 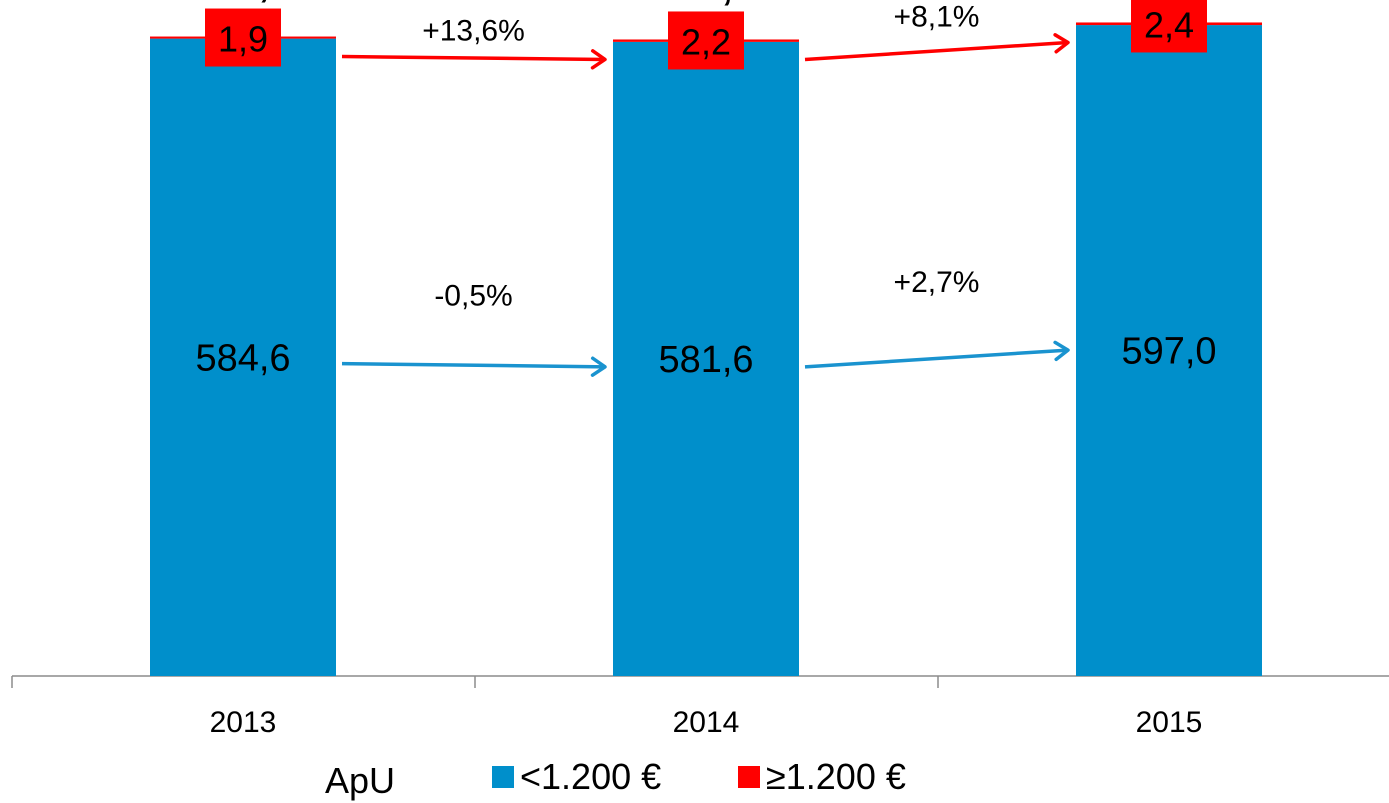 What do you see at coordinates (242, 3) in the screenshot?
I see `total-label-2013: 586,5` at bounding box center [242, 3].